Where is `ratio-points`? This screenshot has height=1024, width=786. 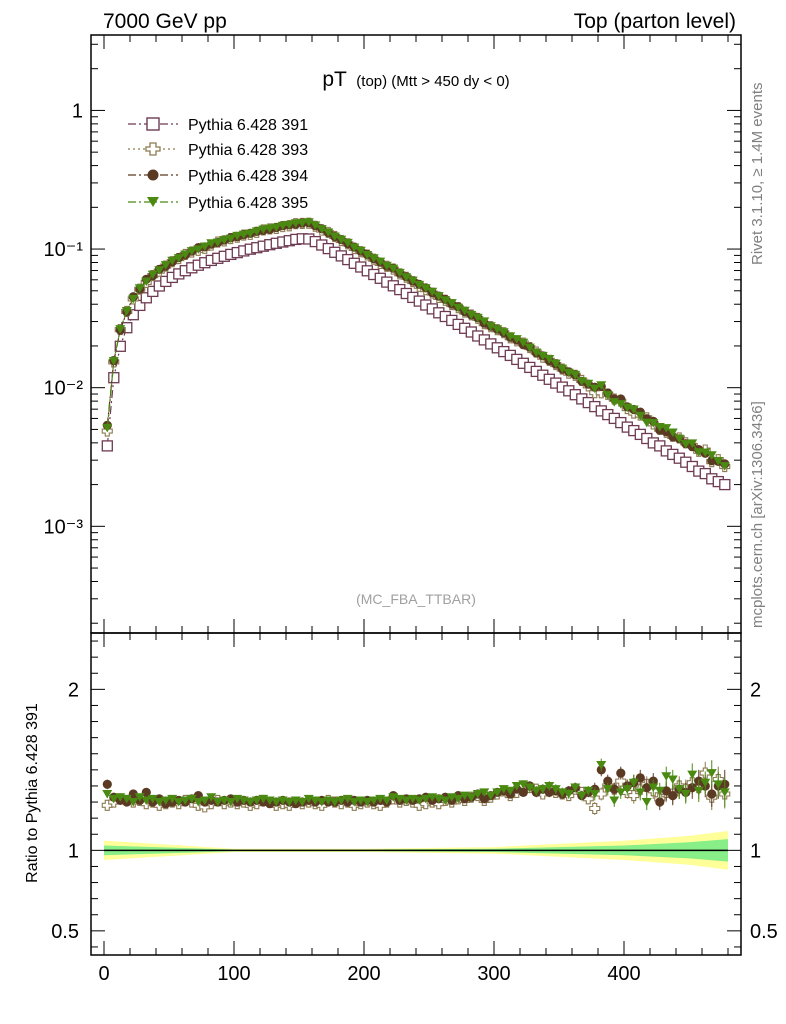
ratio-points is located at coordinates (416, 786).